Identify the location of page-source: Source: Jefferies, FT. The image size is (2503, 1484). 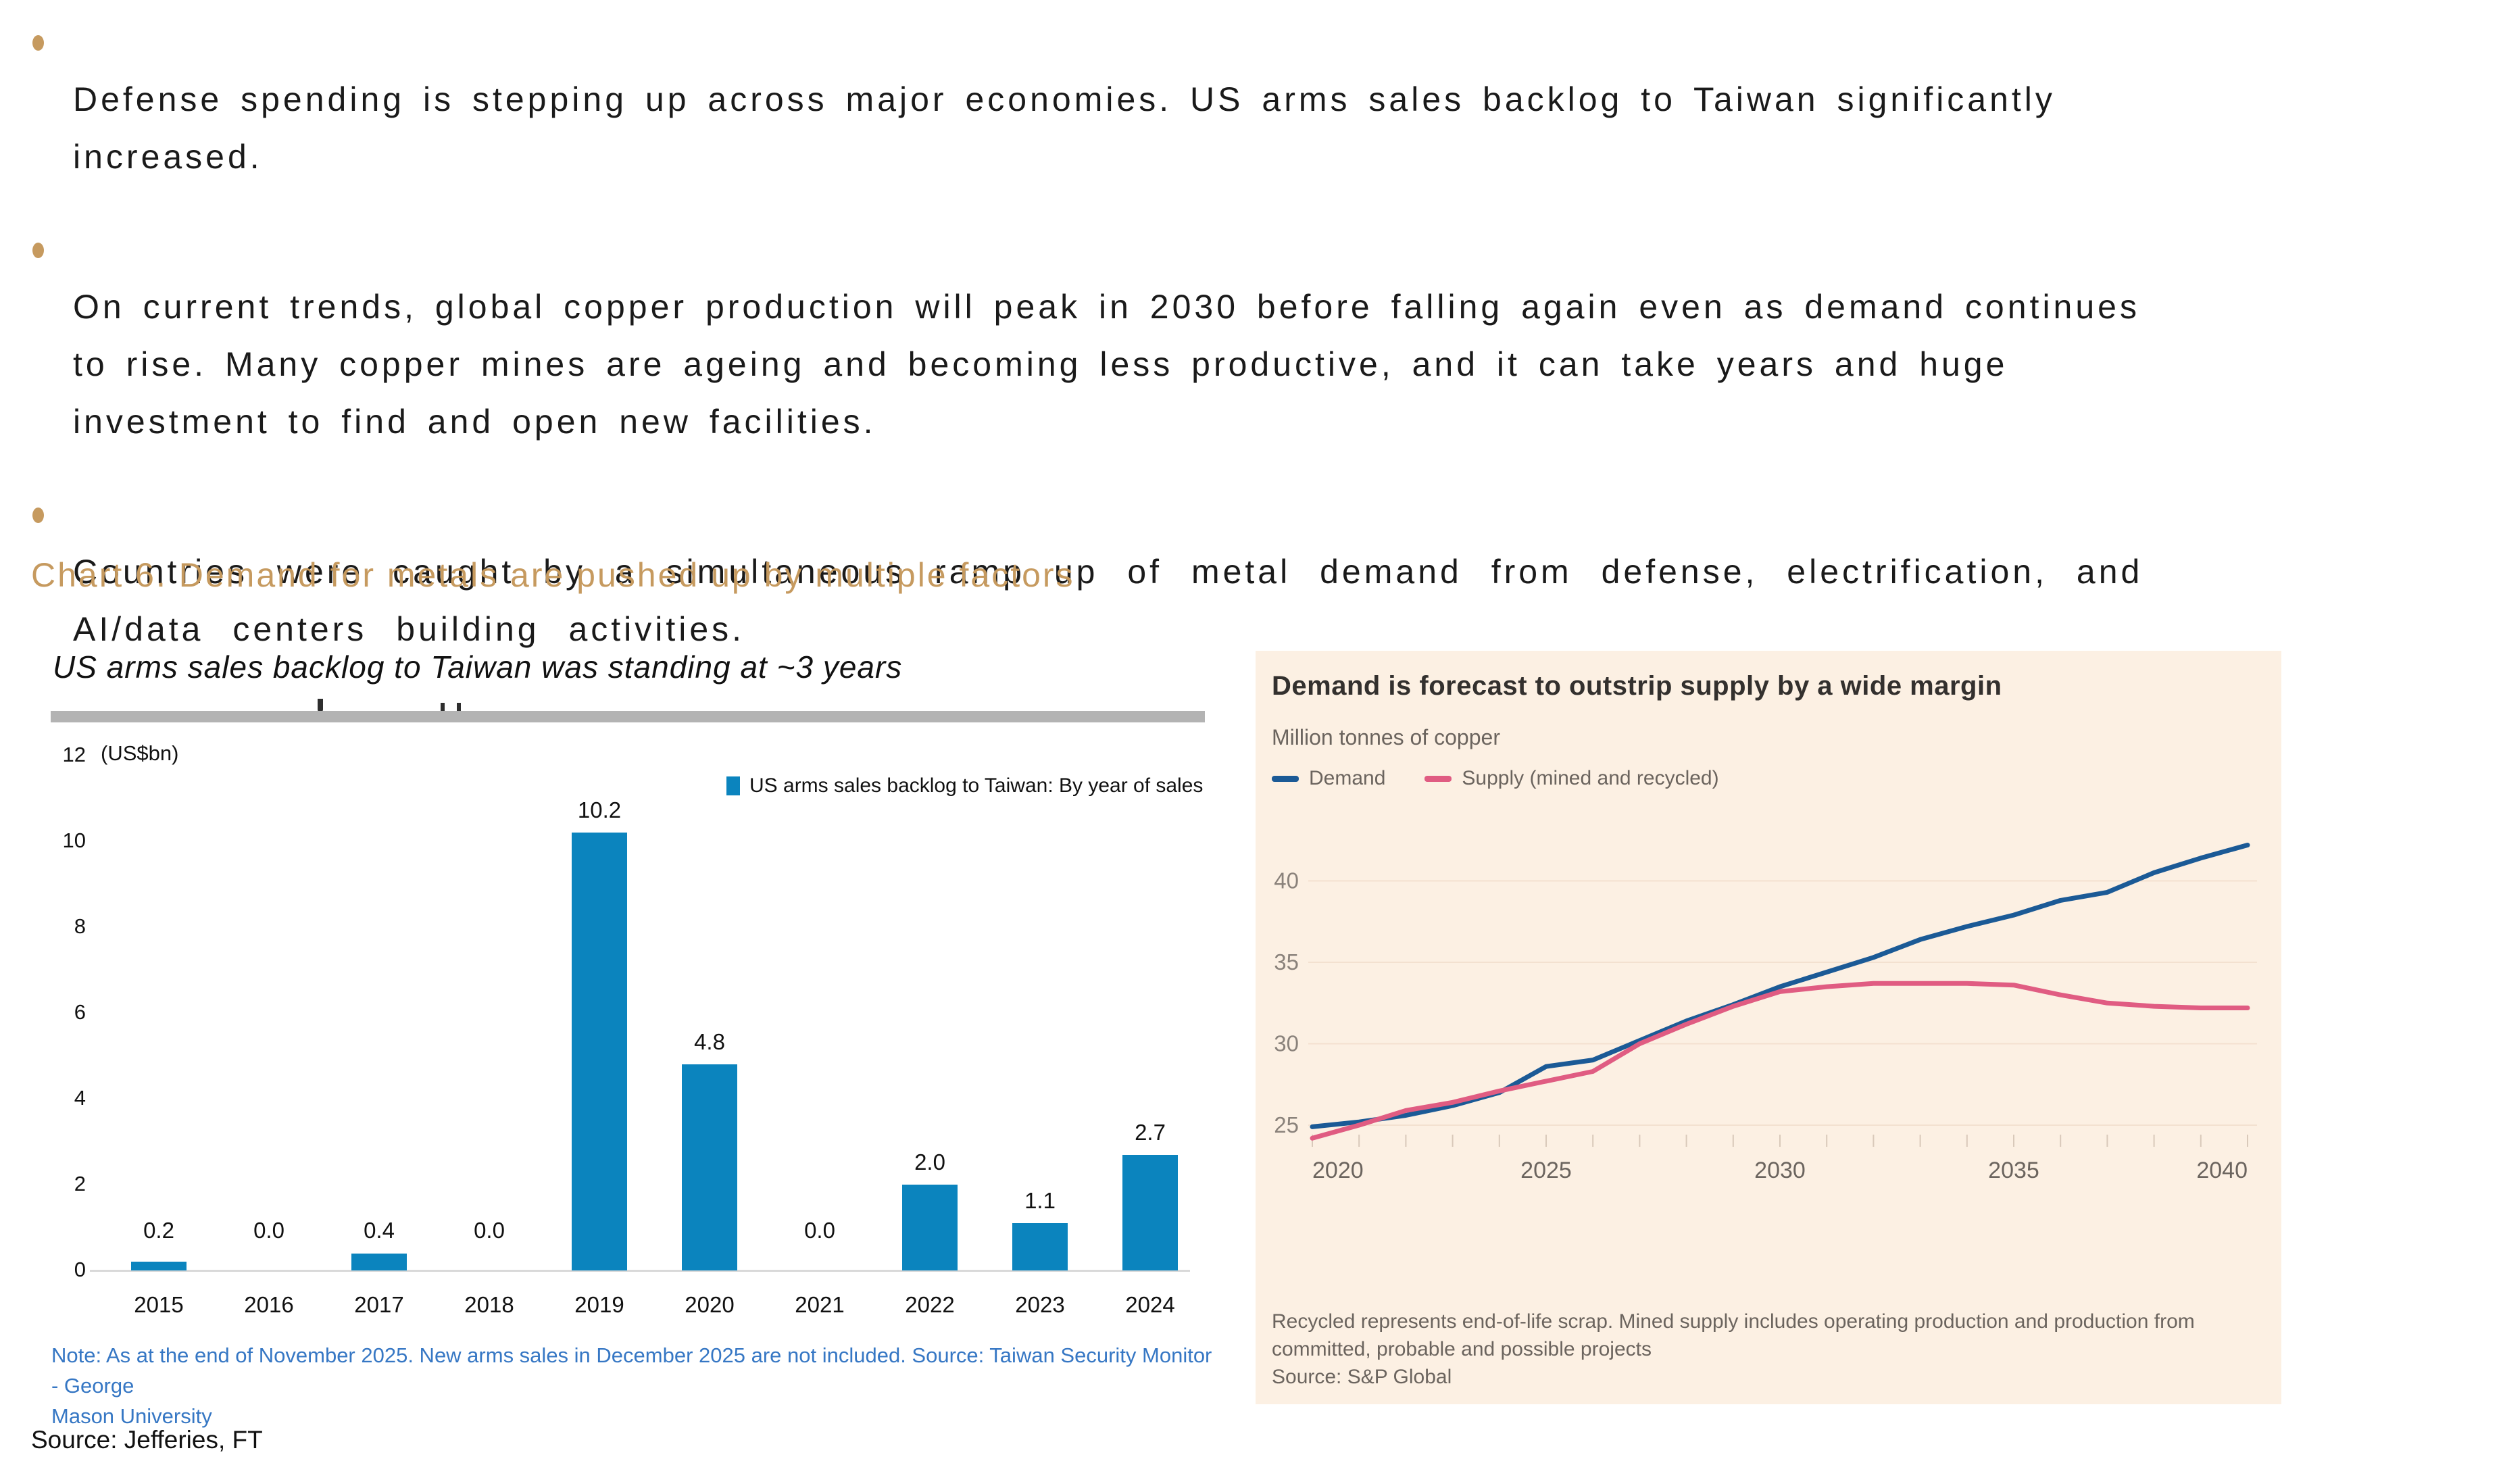
(147, 1440).